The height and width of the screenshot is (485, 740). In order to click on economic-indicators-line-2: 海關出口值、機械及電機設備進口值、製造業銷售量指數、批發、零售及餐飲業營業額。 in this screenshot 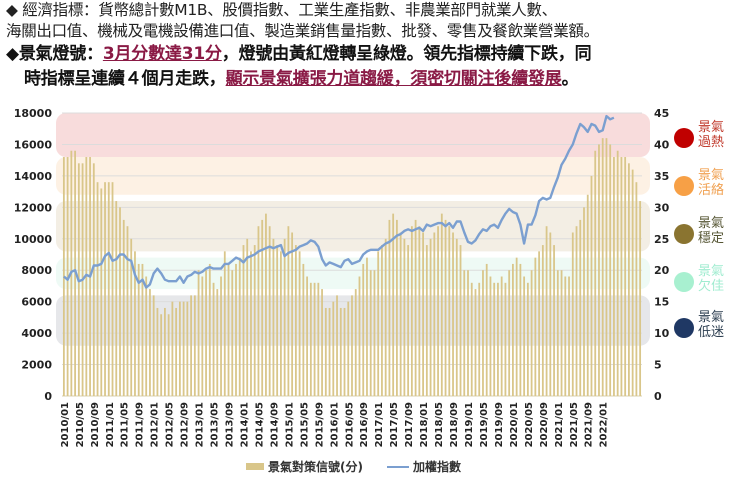, I will do `click(302, 31)`.